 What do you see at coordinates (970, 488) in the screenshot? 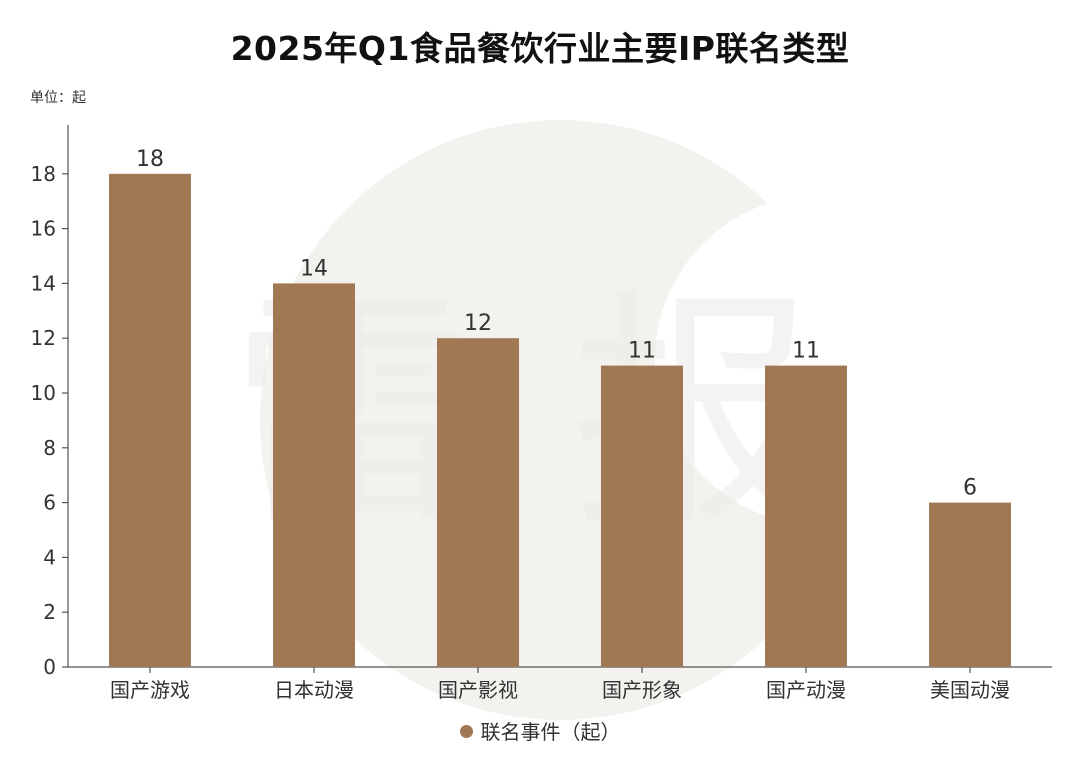
I see `data-label: 6` at bounding box center [970, 488].